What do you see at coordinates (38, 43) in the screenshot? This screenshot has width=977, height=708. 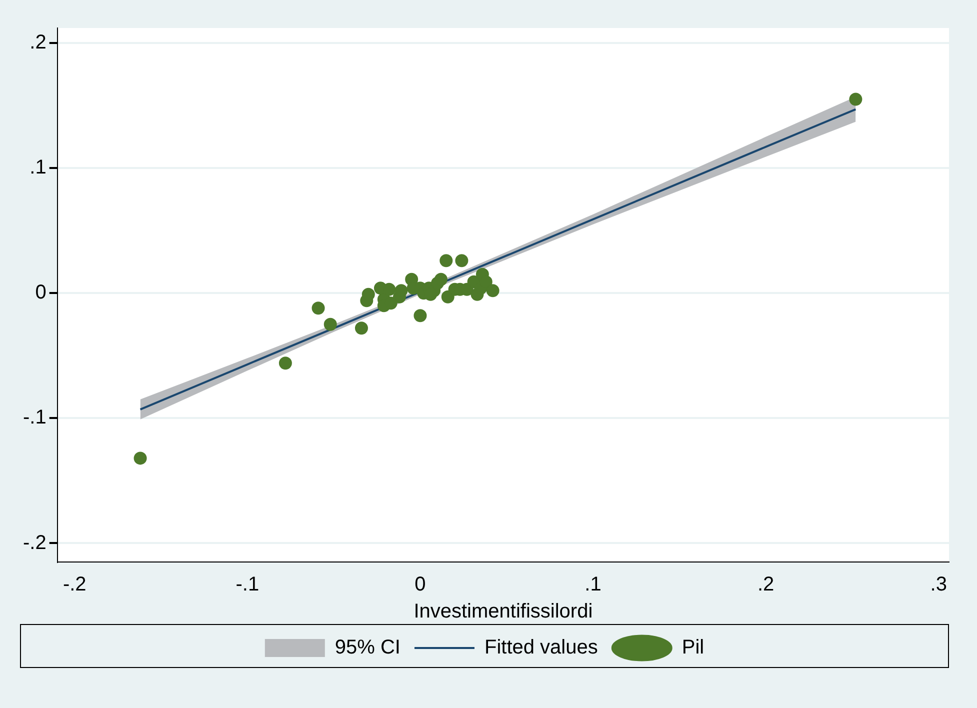 I see `y-tick-label: .2` at bounding box center [38, 43].